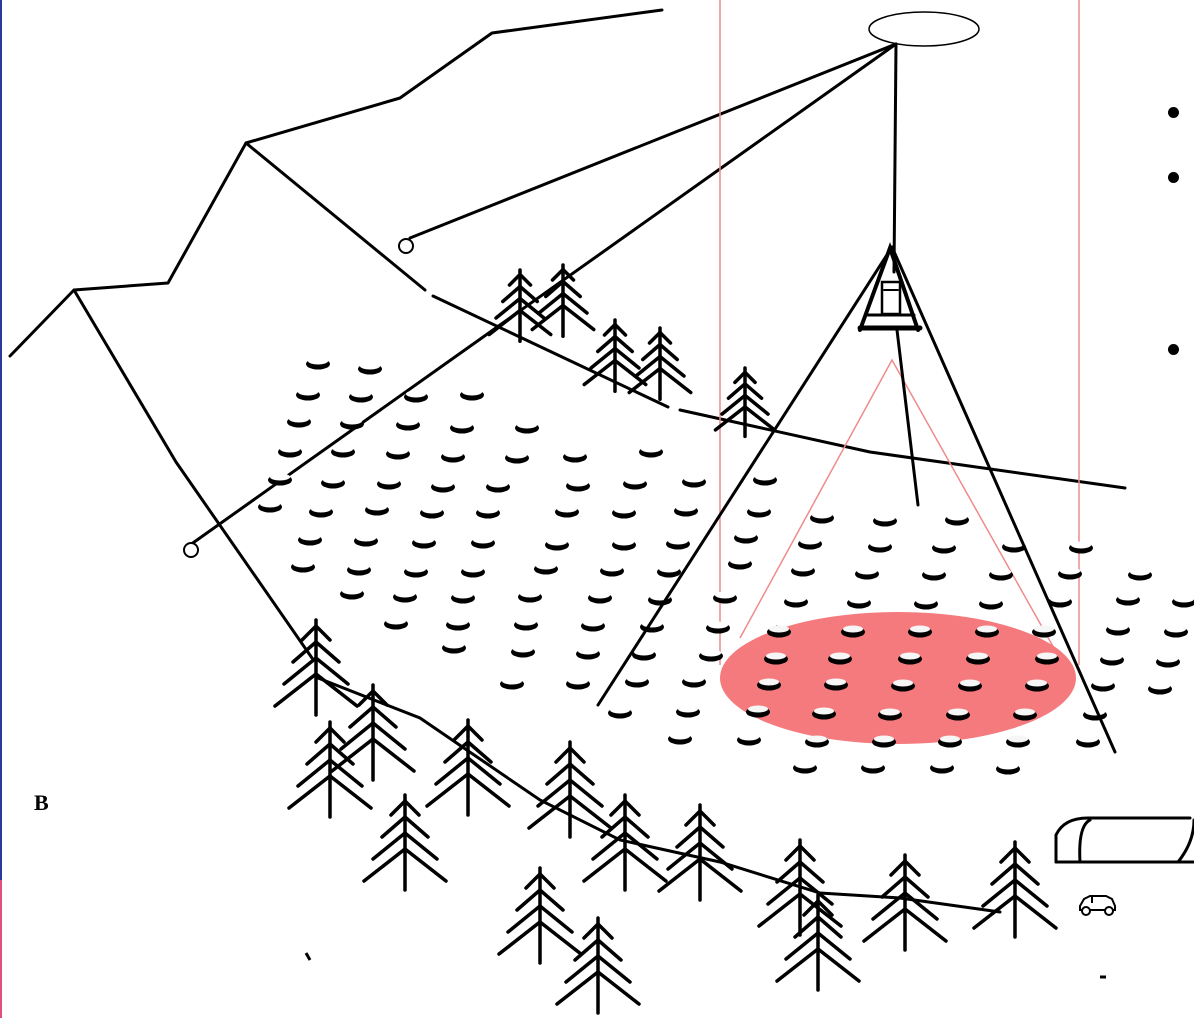 The image size is (1194, 1023). What do you see at coordinates (193, 474) in the screenshot?
I see `ridge-slope-left` at bounding box center [193, 474].